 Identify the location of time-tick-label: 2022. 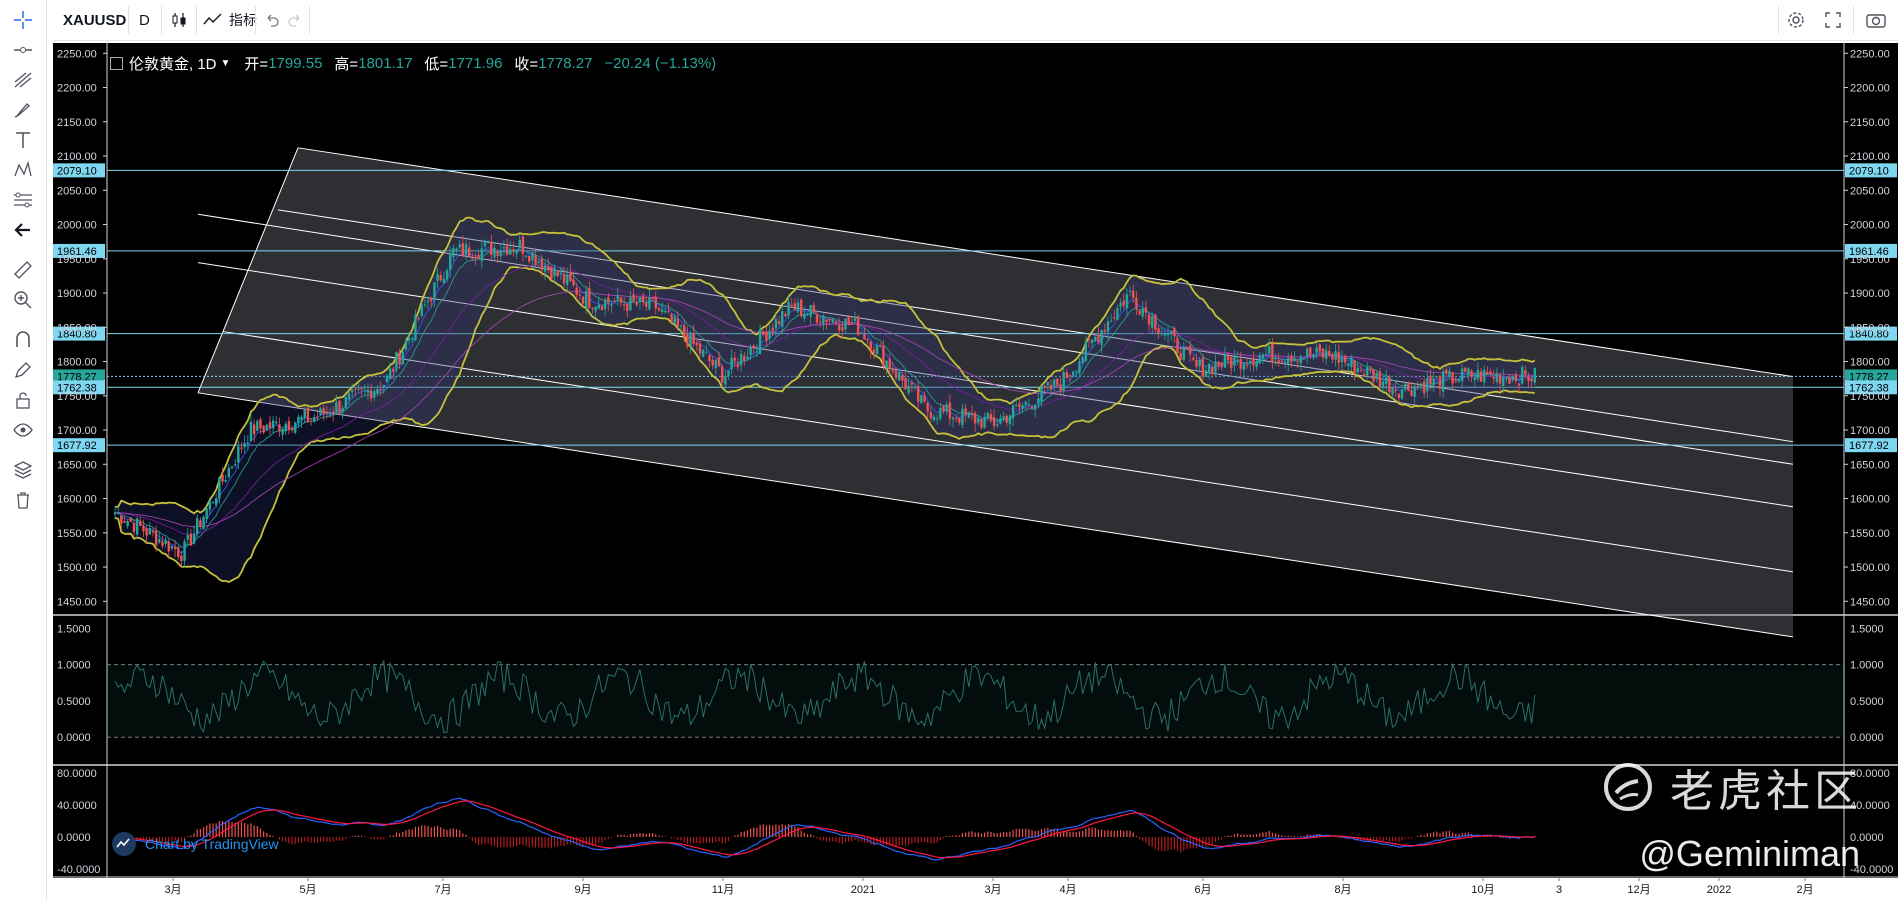
(1719, 890).